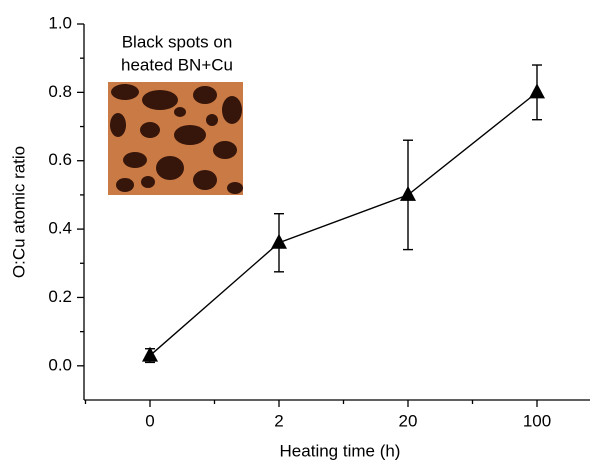 This screenshot has height=463, width=590. Describe the element at coordinates (175, 138) in the screenshot. I see `inset-image` at that location.